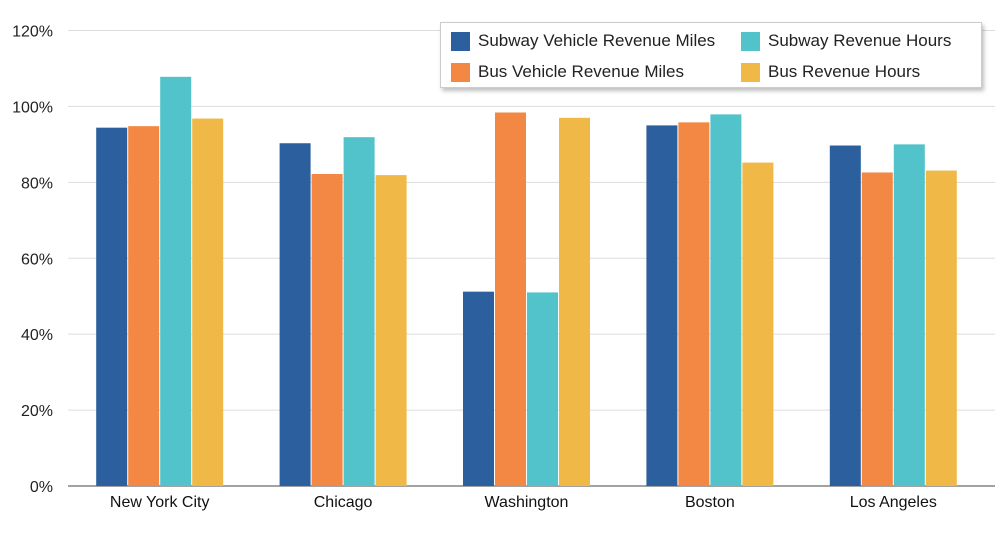 This screenshot has width=1003, height=538. What do you see at coordinates (893, 502) in the screenshot?
I see `x-tick-label: Los Angeles` at bounding box center [893, 502].